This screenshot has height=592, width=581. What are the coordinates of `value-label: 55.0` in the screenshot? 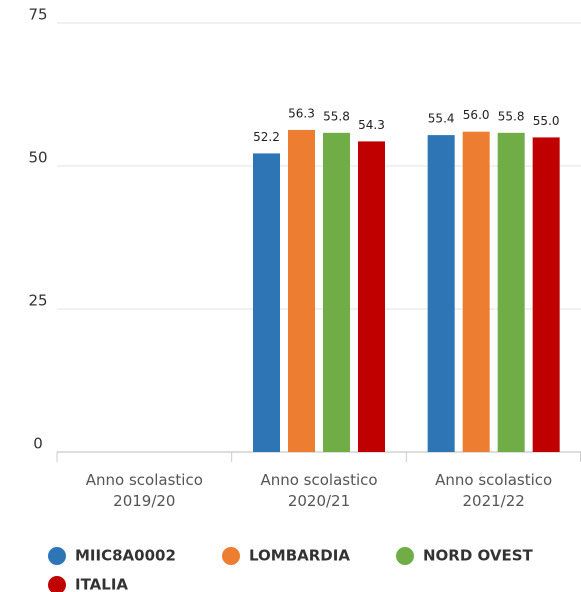 It's located at (546, 121).